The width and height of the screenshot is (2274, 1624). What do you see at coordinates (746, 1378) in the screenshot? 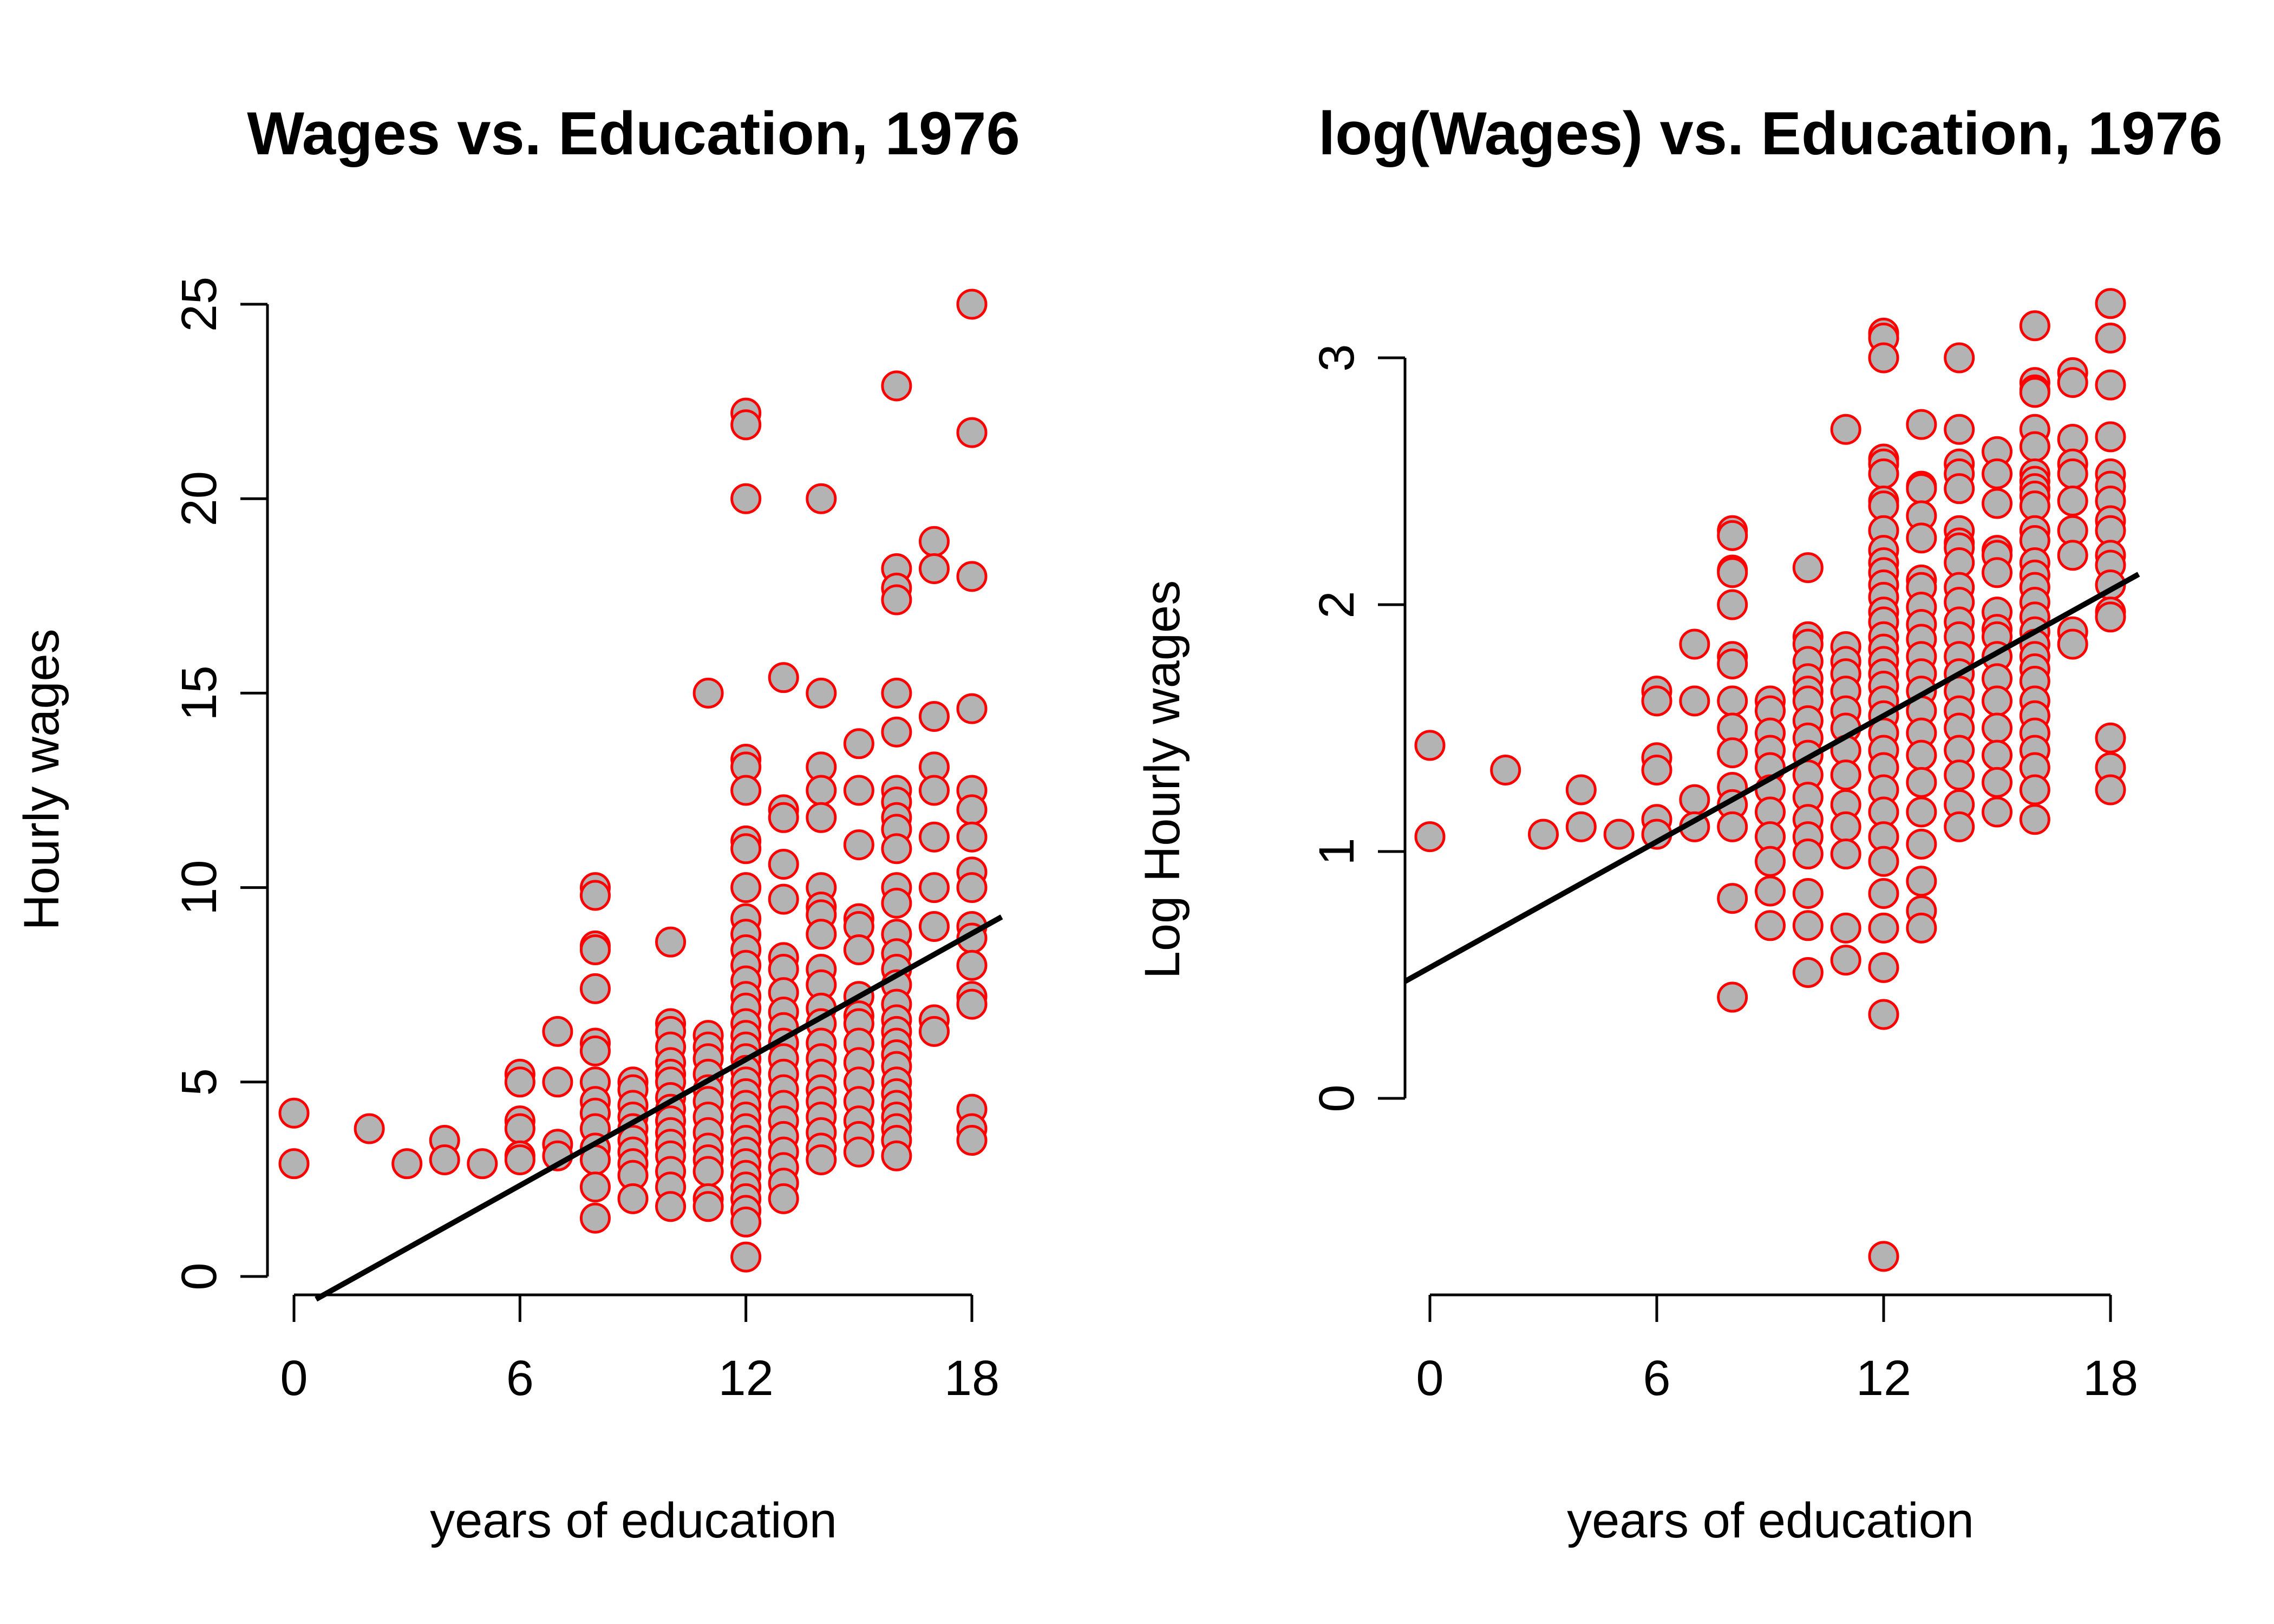
I see `x-tick-label: 12` at bounding box center [746, 1378].